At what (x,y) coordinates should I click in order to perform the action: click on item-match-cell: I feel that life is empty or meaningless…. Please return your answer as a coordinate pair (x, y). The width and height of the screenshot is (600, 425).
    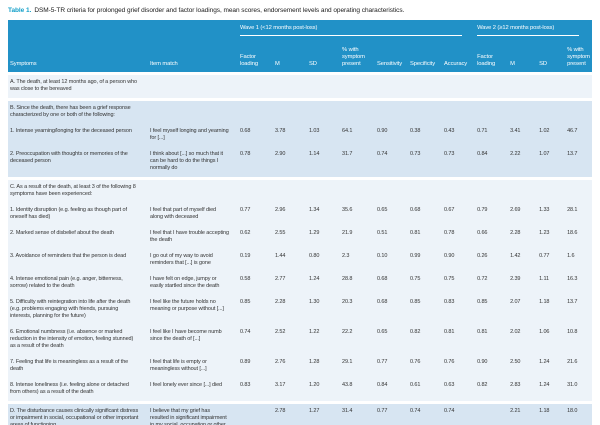
    Looking at the image, I should click on (193, 366).